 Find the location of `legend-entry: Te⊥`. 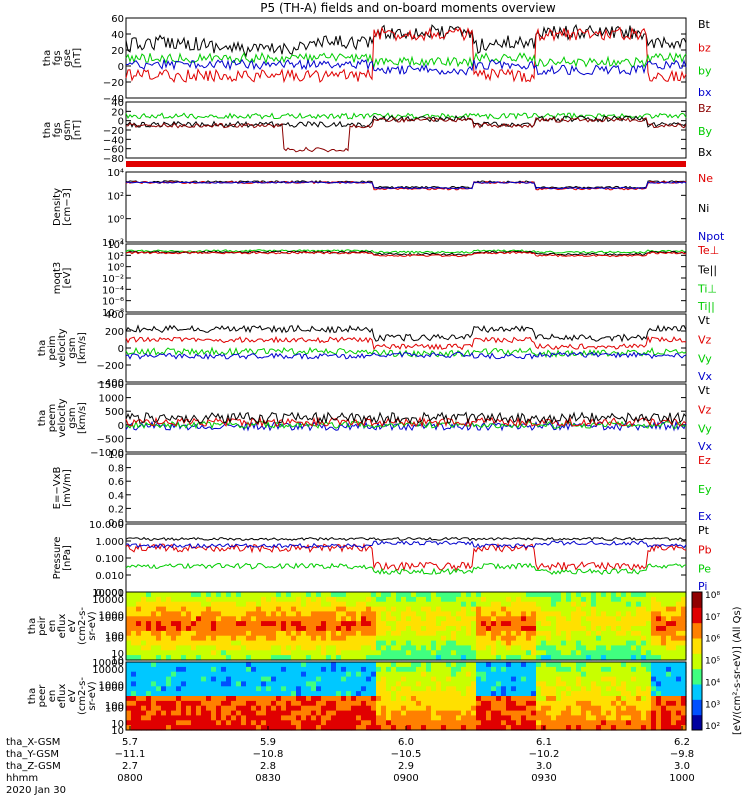

legend-entry: Te⊥ is located at coordinates (708, 250).